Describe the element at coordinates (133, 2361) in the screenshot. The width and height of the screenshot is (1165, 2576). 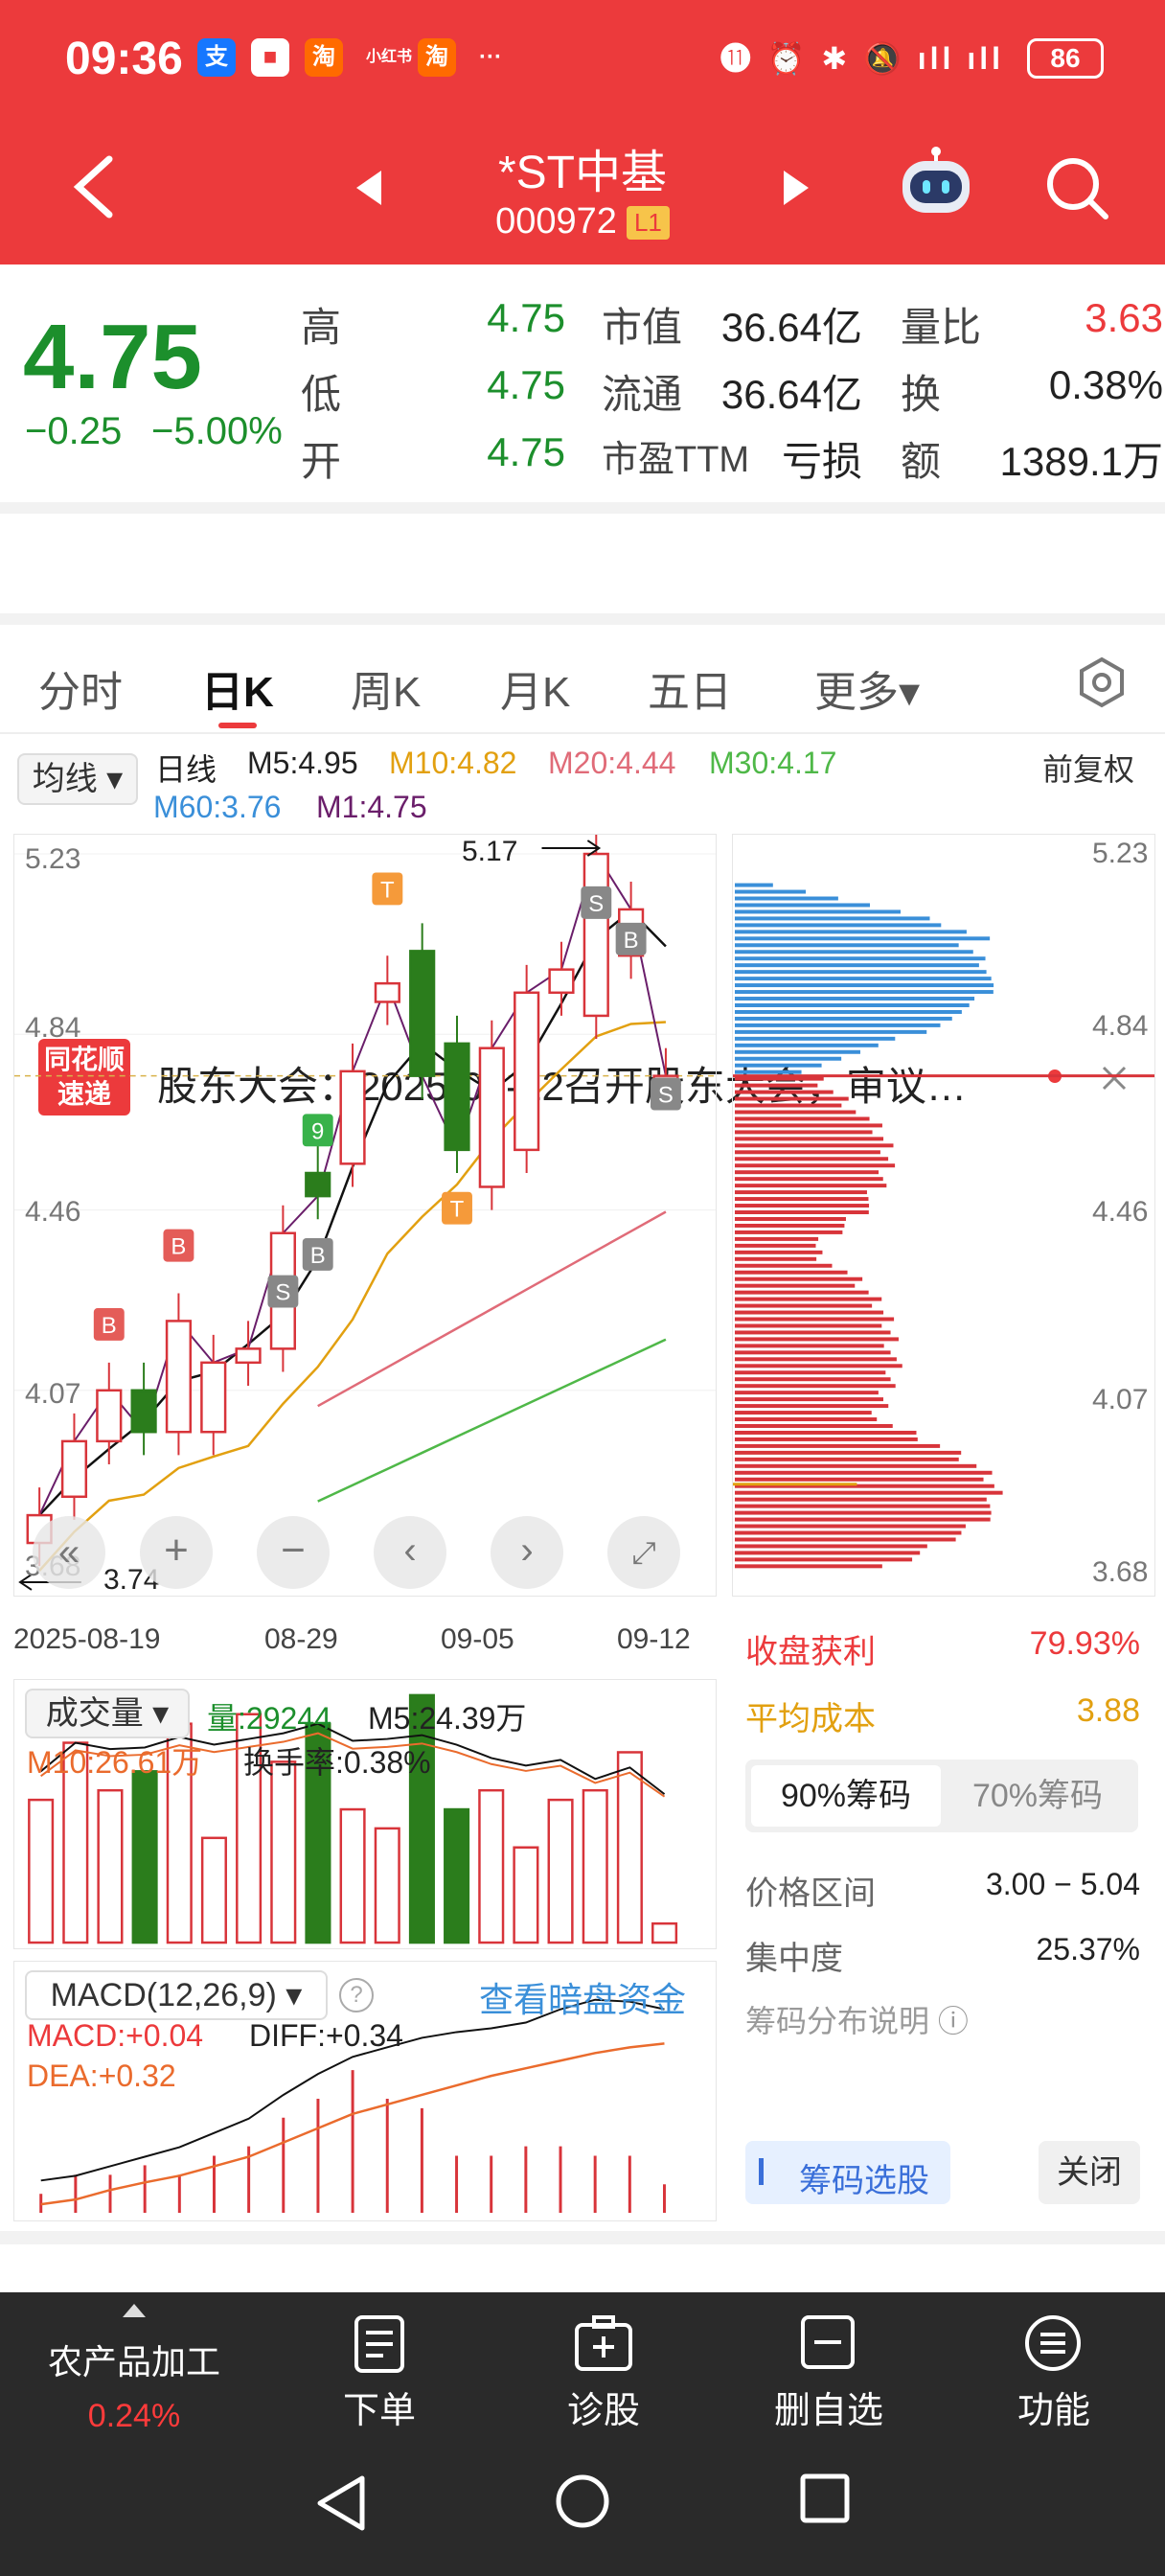
I see `sector-name: 农产品加工` at that location.